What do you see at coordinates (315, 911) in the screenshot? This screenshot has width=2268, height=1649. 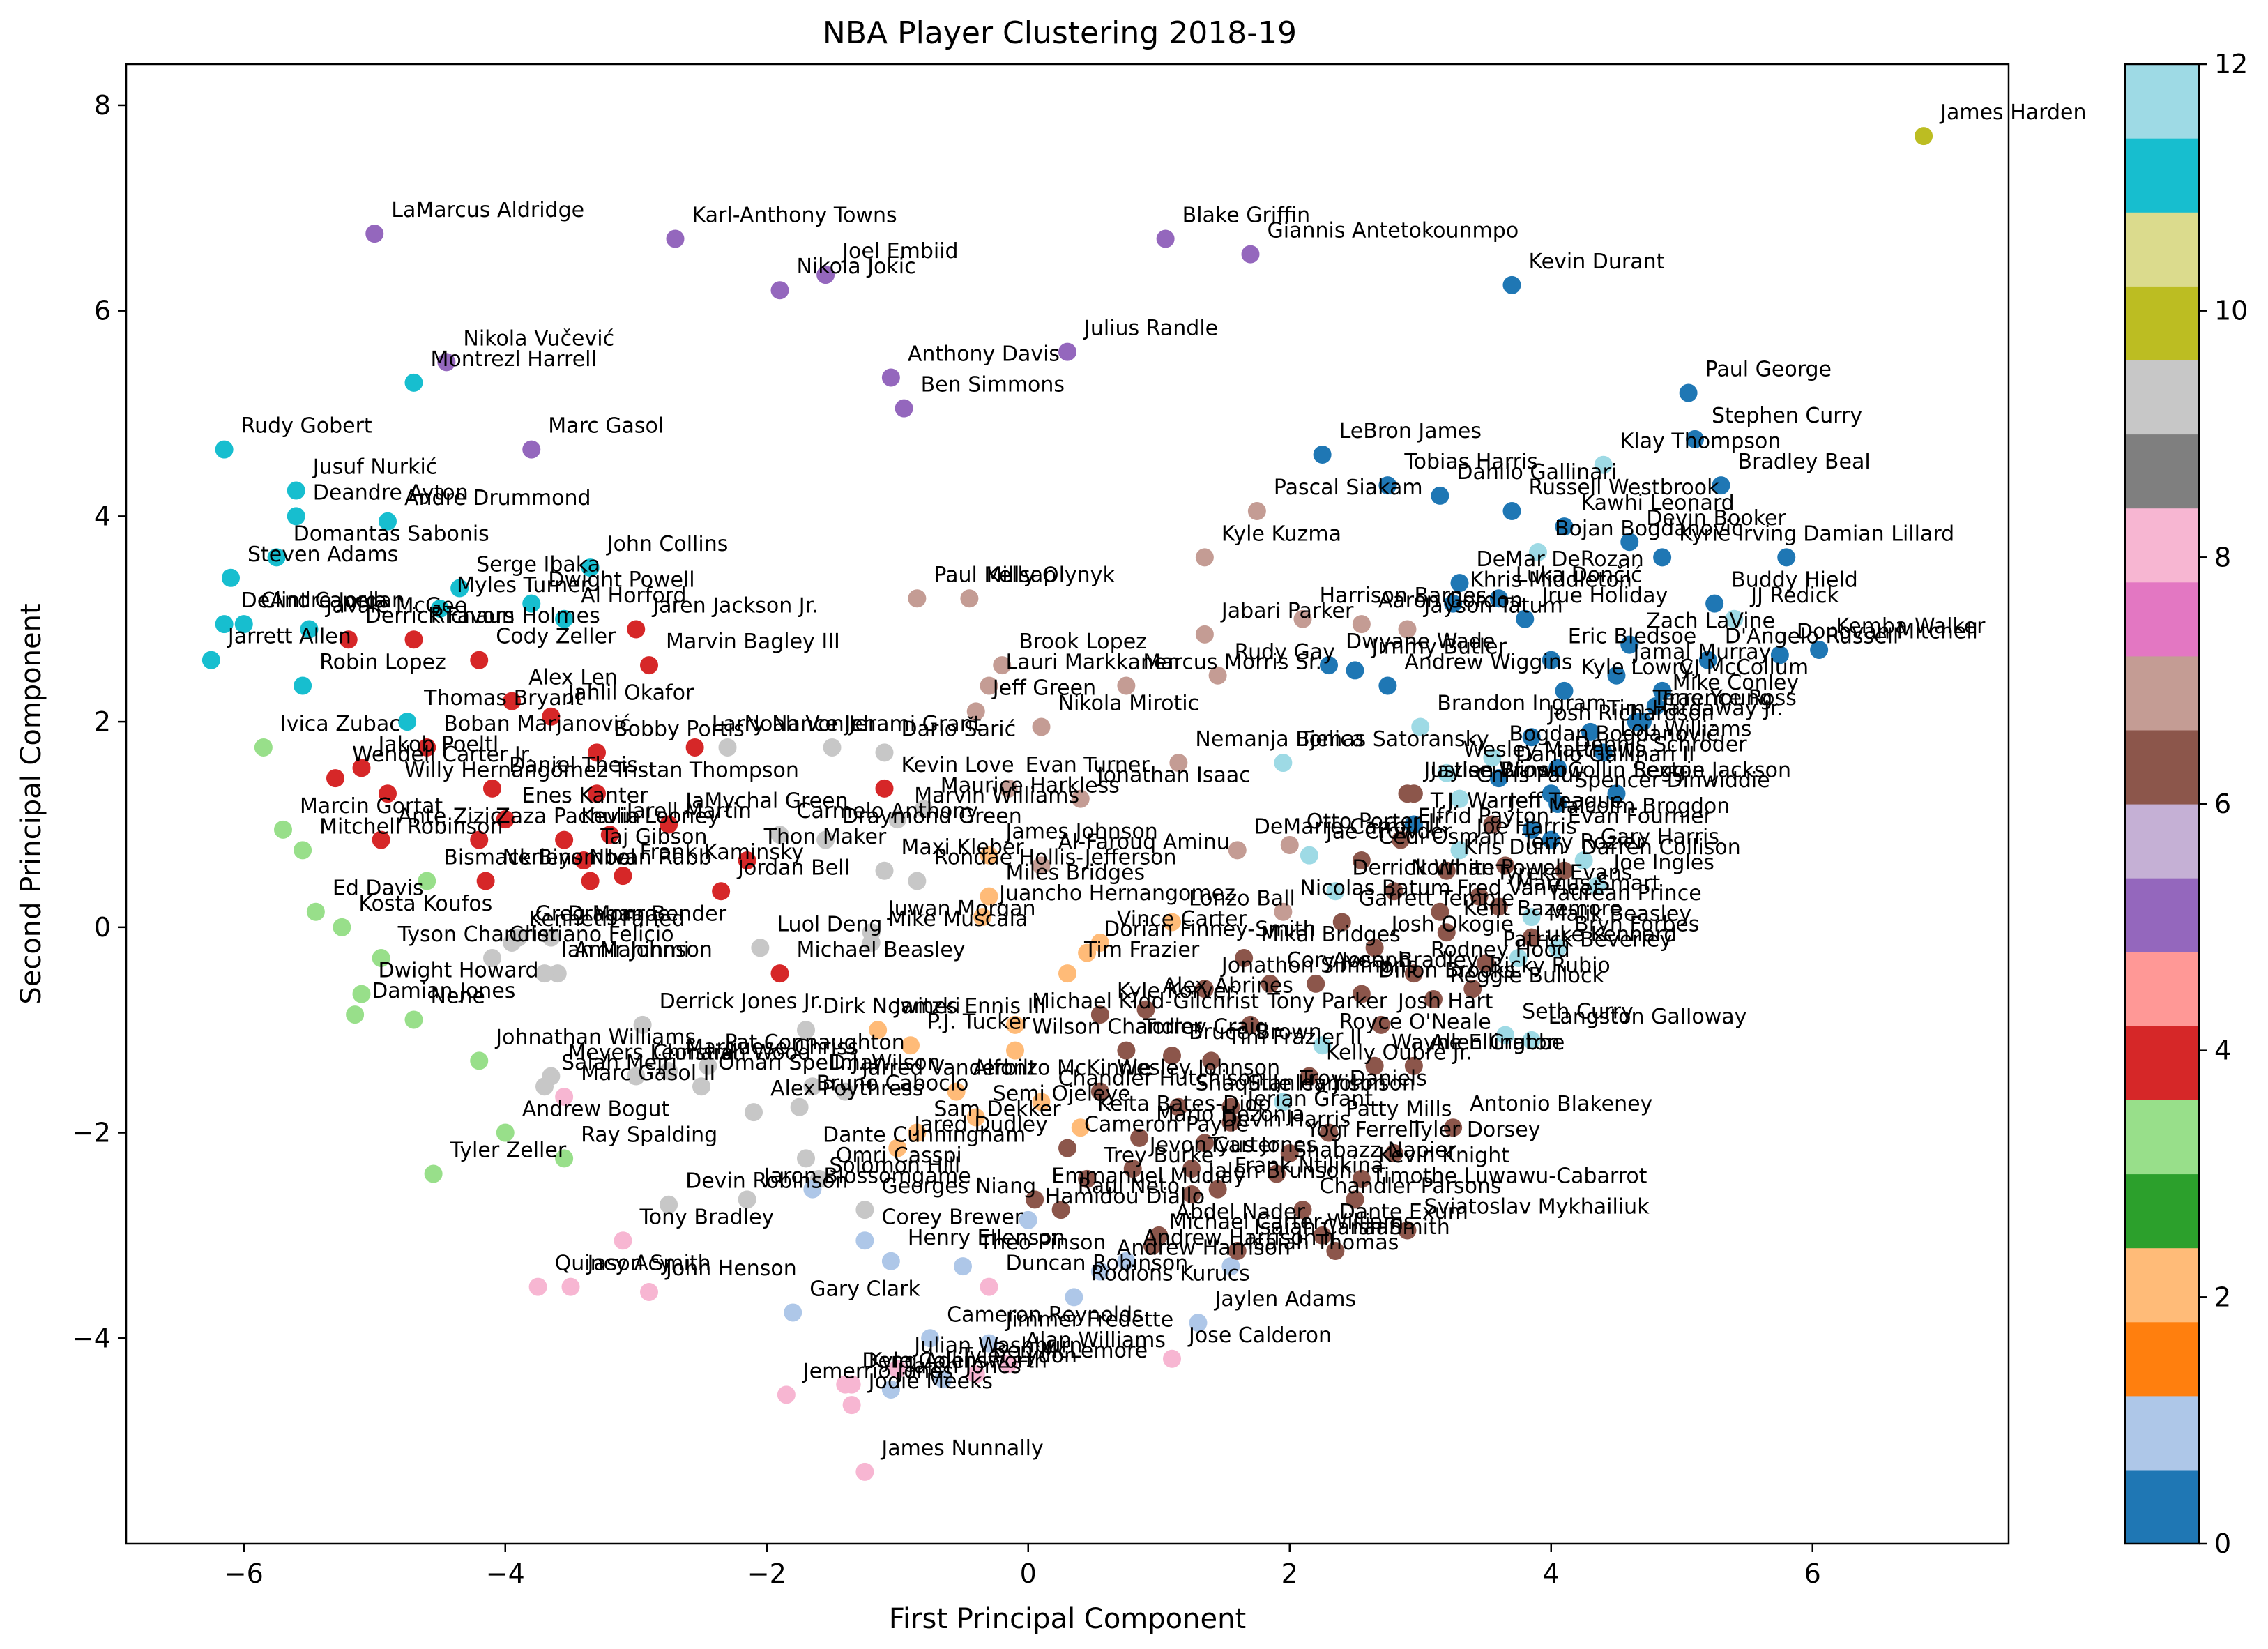 I see `point-ed-davis` at bounding box center [315, 911].